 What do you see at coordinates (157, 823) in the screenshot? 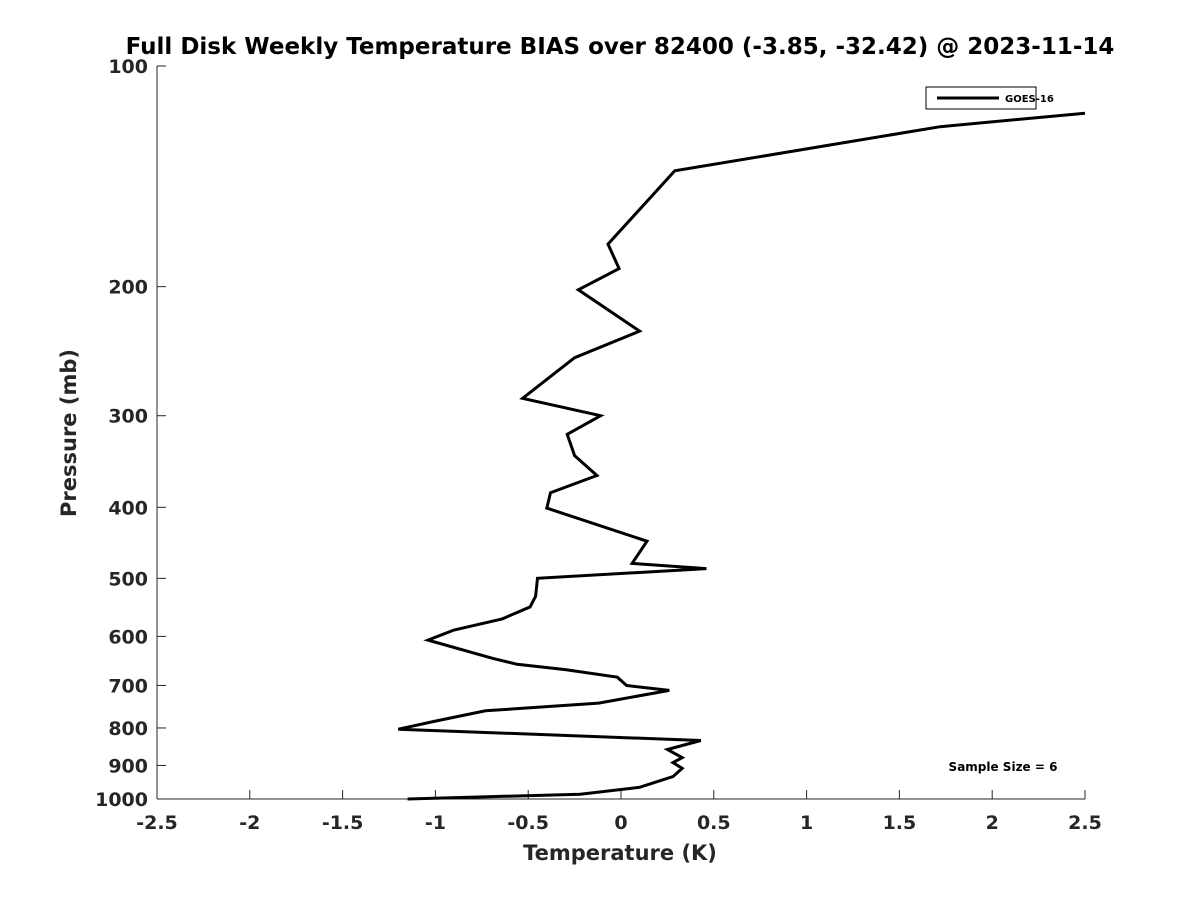
I see `x-tick-label: -2.5` at bounding box center [157, 823].